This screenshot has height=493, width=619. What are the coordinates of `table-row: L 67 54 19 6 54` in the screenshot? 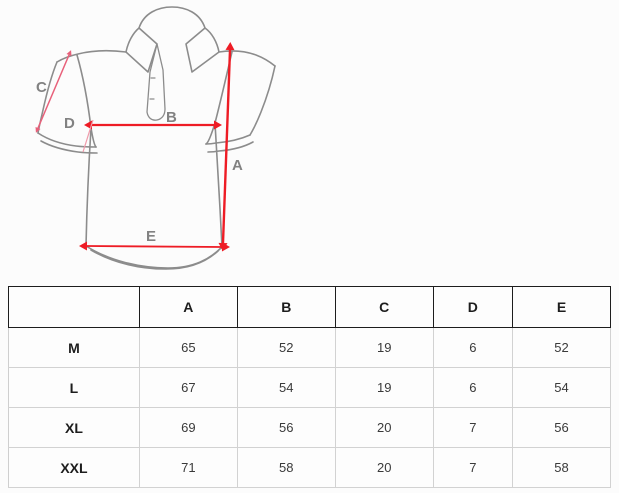 It's located at (309, 387).